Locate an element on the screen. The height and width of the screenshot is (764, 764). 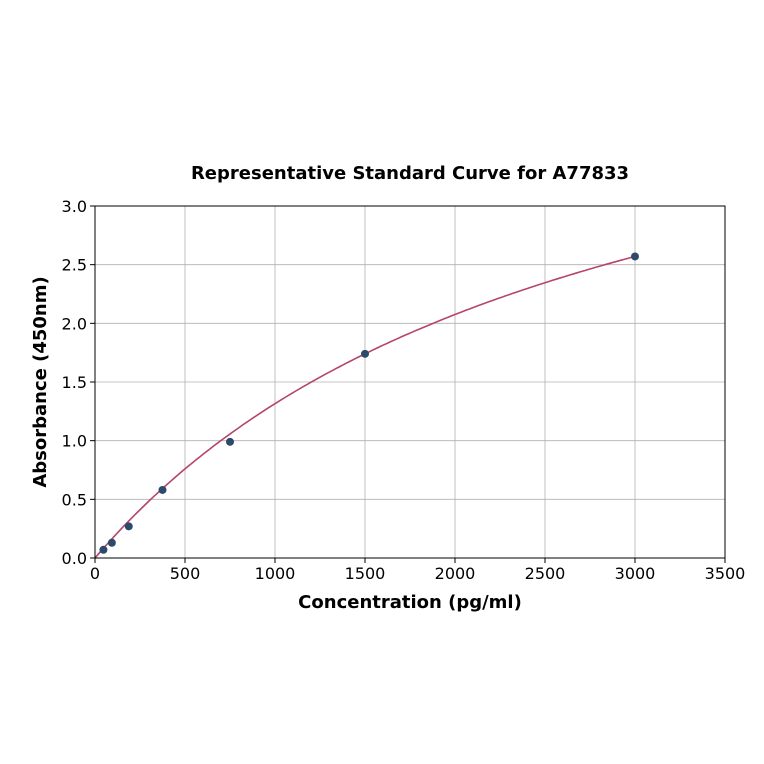
x-tick-label: 3000 is located at coordinates (635, 573).